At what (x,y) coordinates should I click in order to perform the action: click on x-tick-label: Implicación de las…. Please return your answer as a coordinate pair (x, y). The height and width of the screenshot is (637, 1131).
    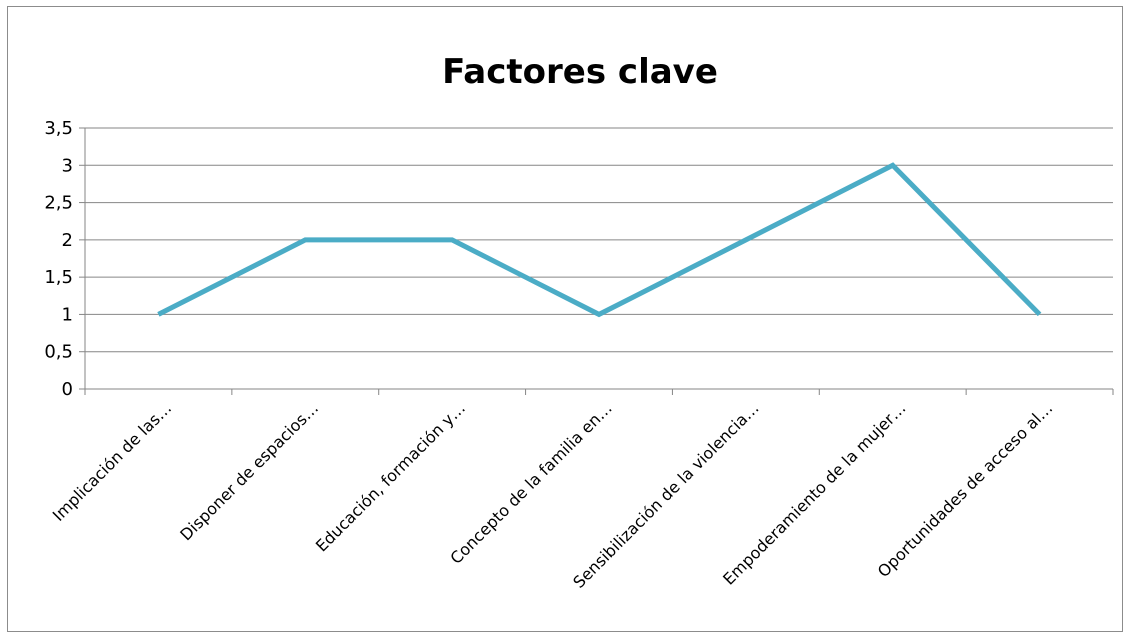
    Looking at the image, I should click on (112, 461).